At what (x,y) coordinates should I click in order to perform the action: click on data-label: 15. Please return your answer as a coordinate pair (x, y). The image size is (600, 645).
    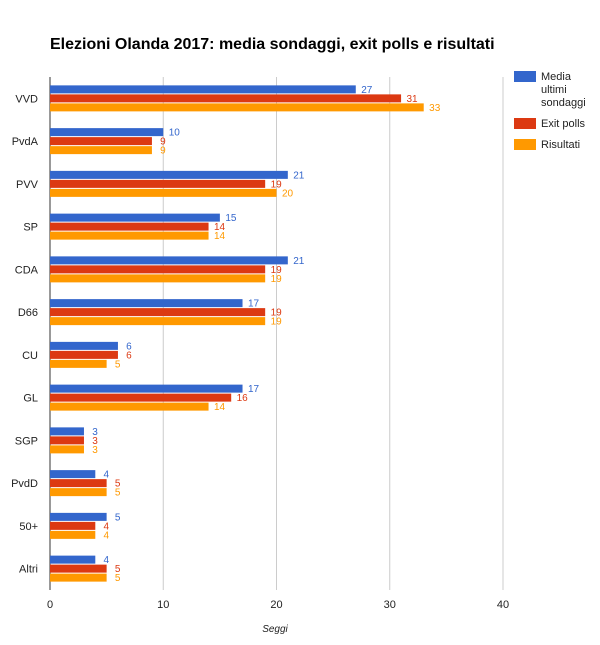
    Looking at the image, I should click on (231, 218).